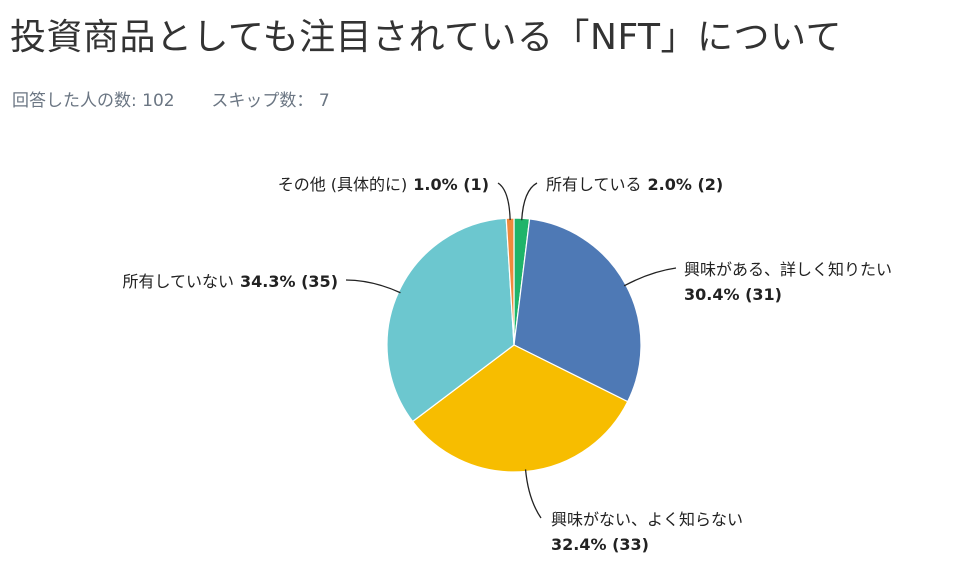  What do you see at coordinates (634, 184) in the screenshot?
I see `slice-label-owned: 所有している 2.0% (2)` at bounding box center [634, 184].